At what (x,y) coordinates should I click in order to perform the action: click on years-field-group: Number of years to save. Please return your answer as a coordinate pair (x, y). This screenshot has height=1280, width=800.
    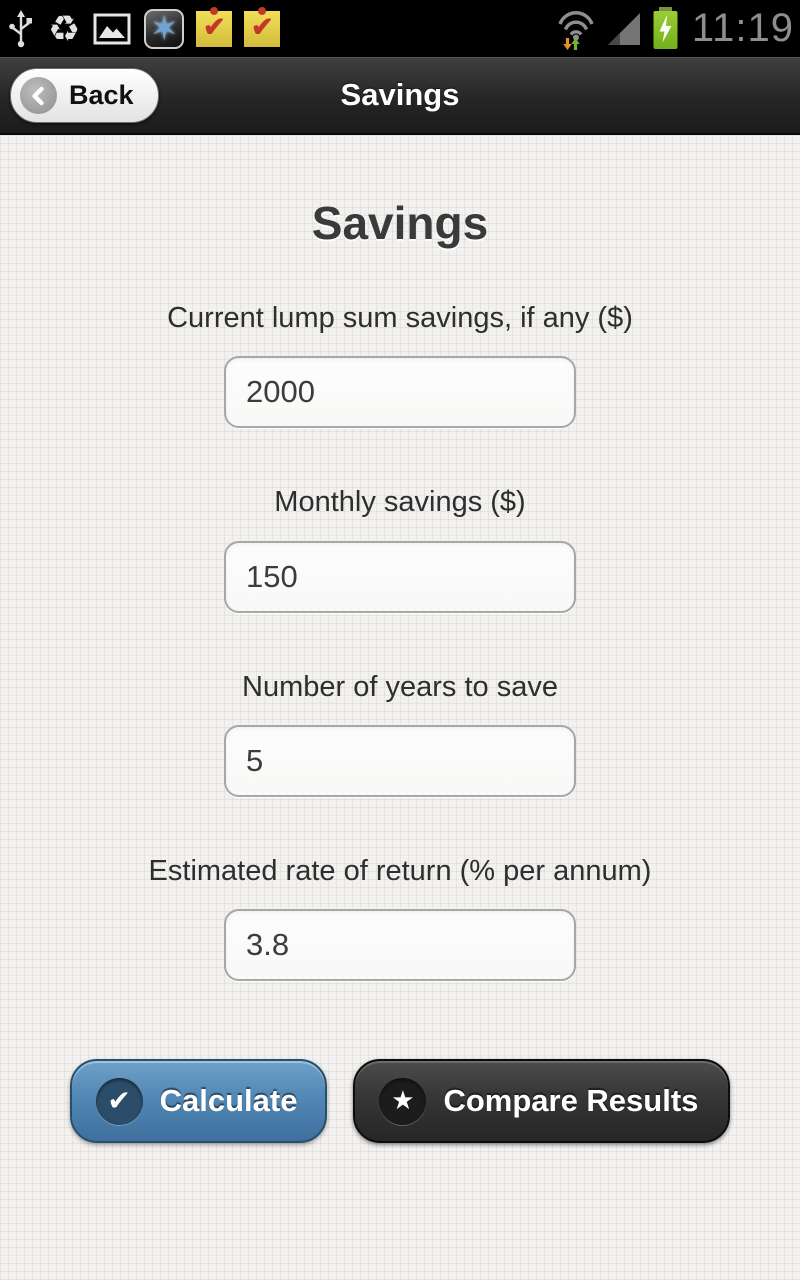
    Looking at the image, I should click on (400, 734).